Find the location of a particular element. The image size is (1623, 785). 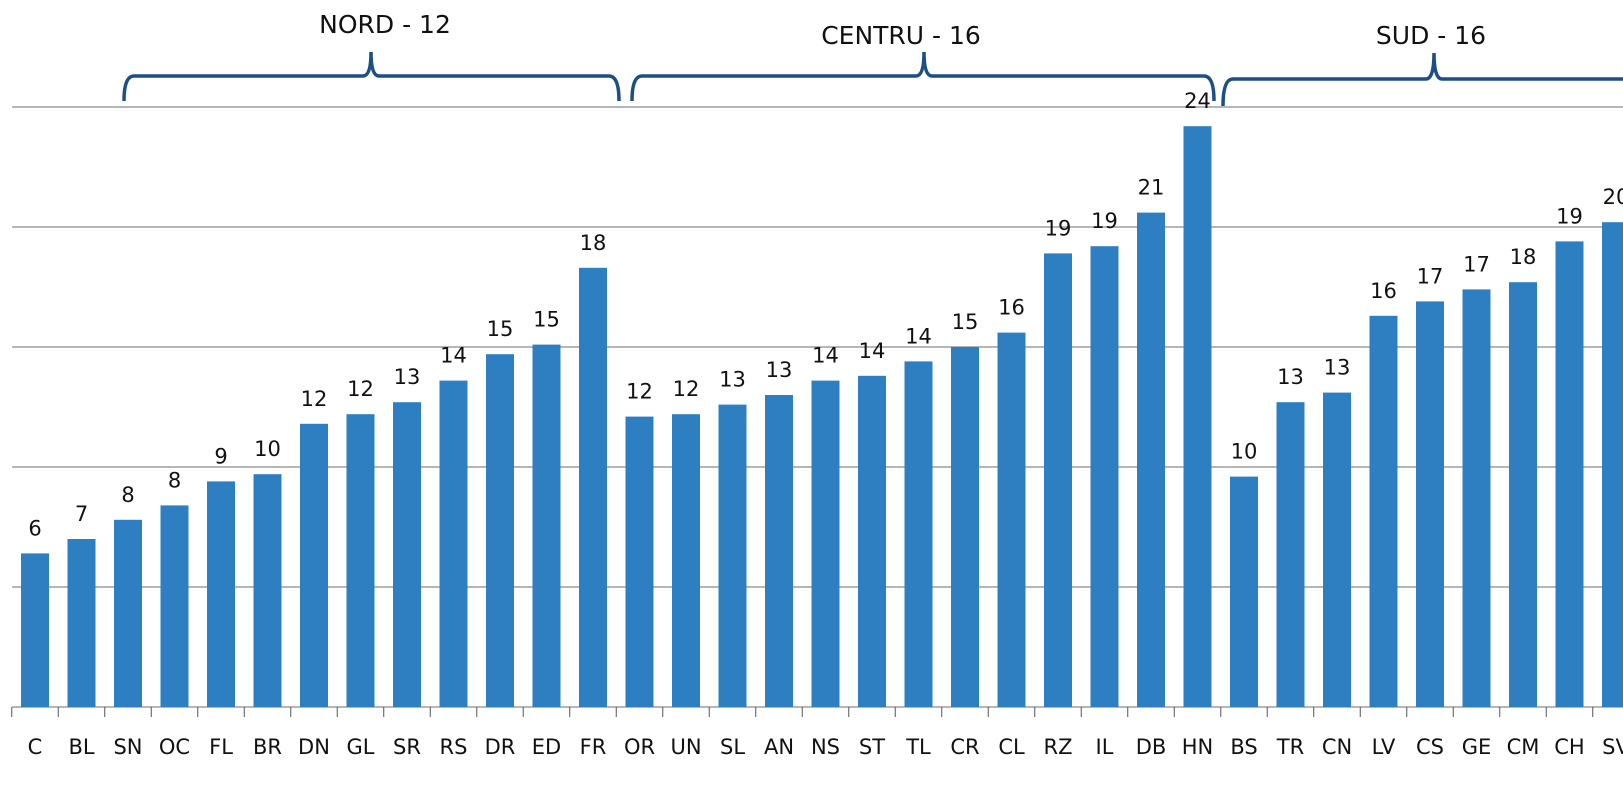

x-tick-label: DN is located at coordinates (314, 747).